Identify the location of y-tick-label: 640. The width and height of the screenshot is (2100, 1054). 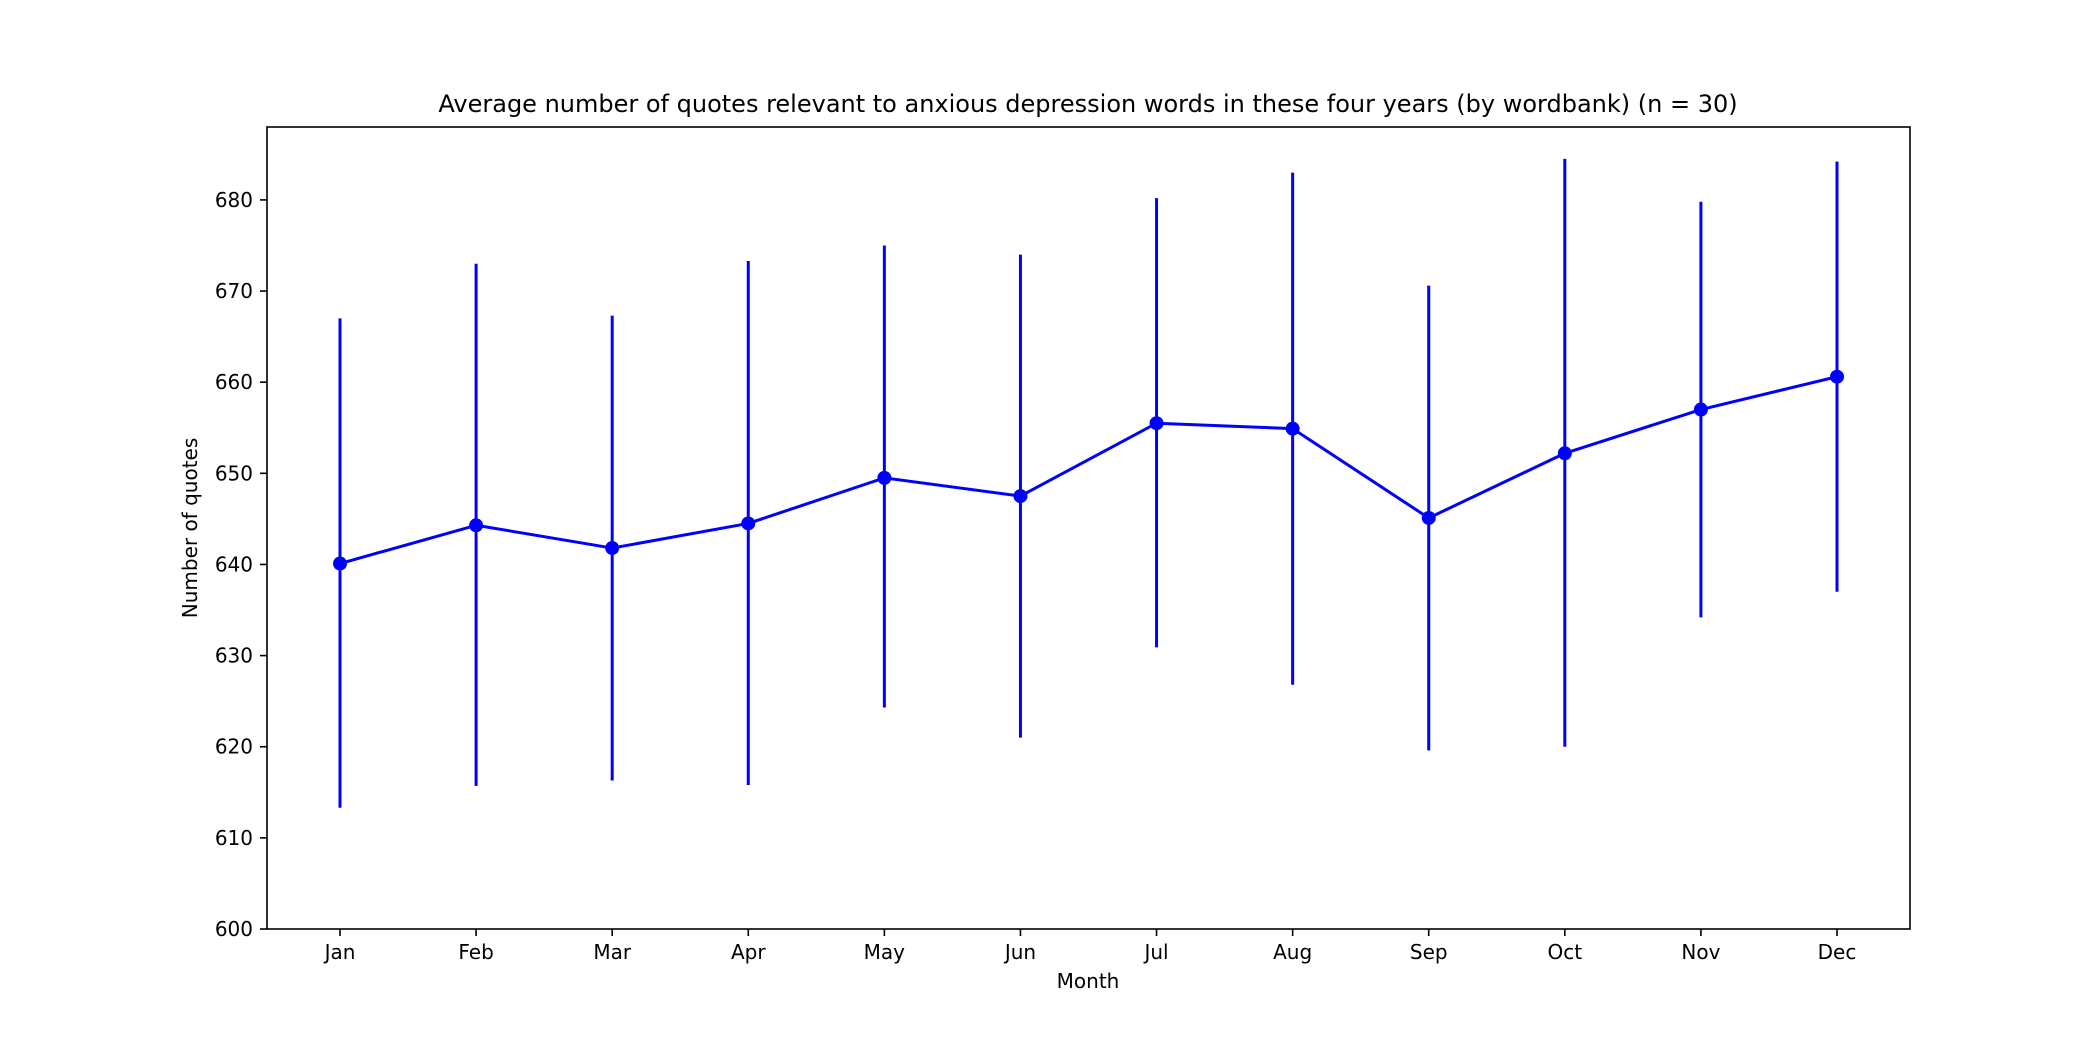
(234, 564).